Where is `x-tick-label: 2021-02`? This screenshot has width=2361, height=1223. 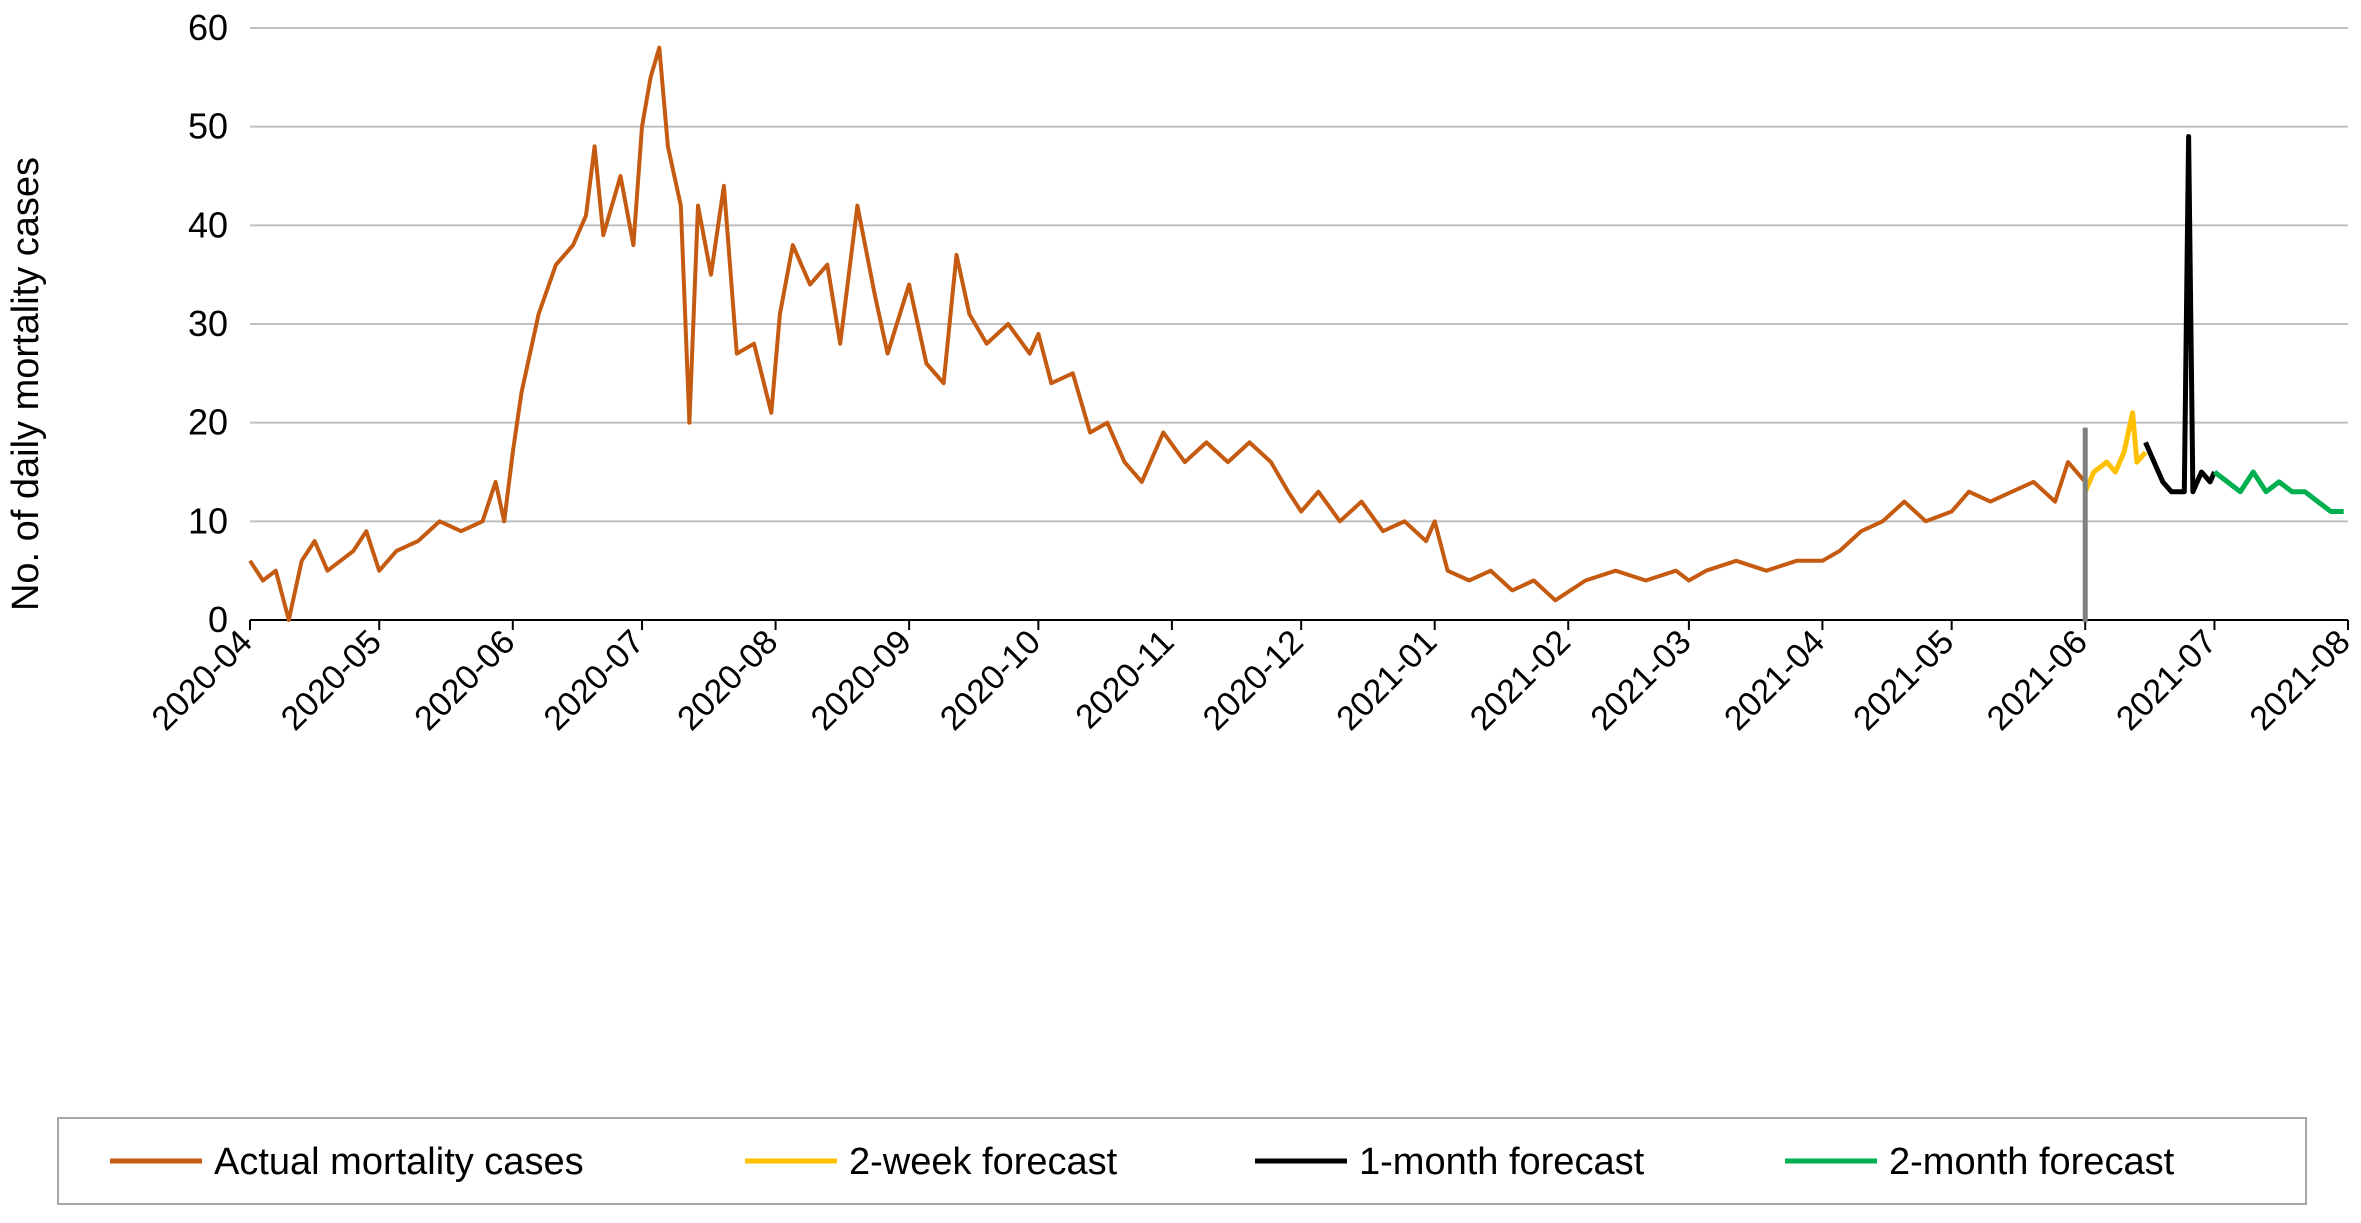
x-tick-label: 2021-02 is located at coordinates (1520, 680).